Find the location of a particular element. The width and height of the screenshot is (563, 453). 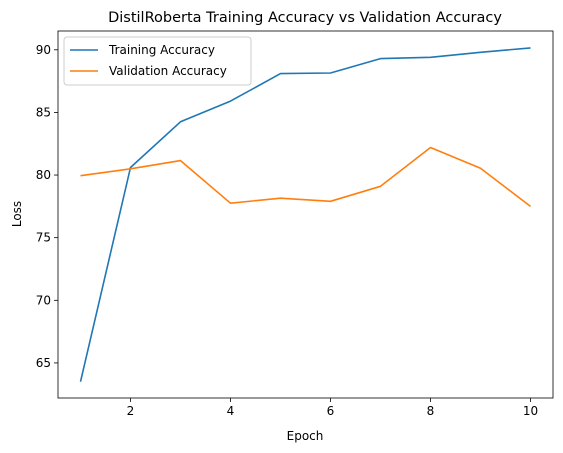

x-tick-label: 2 is located at coordinates (131, 411).